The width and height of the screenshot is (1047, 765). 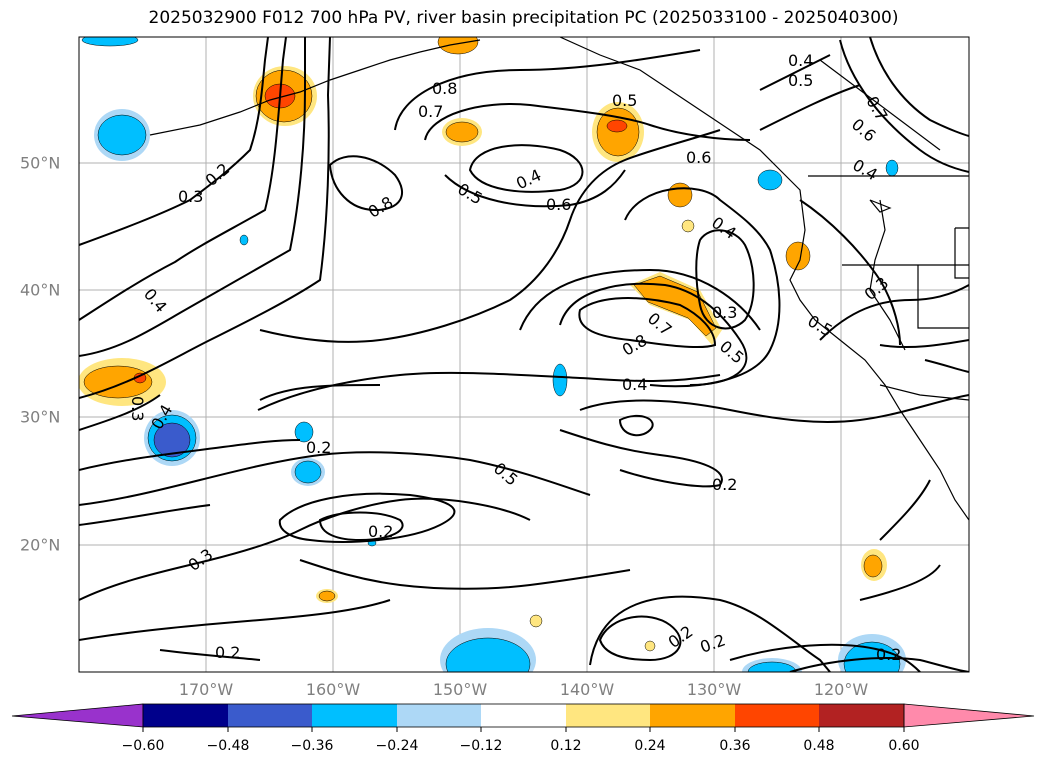 What do you see at coordinates (206, 689) in the screenshot?
I see `lon-label-170w: 170°W` at bounding box center [206, 689].